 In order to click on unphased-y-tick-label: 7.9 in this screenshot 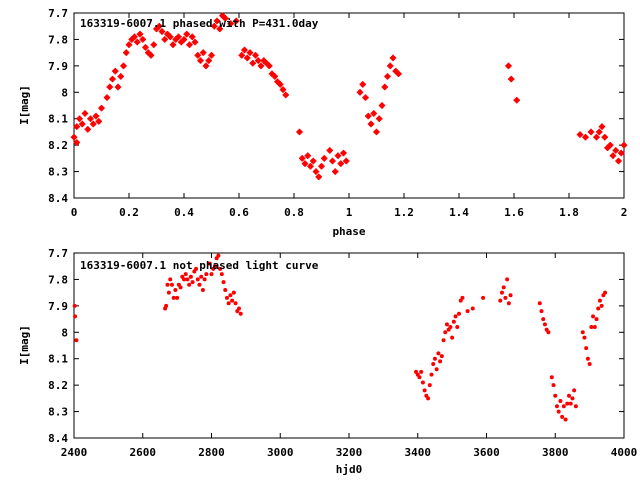, I will do `click(58, 306)`.